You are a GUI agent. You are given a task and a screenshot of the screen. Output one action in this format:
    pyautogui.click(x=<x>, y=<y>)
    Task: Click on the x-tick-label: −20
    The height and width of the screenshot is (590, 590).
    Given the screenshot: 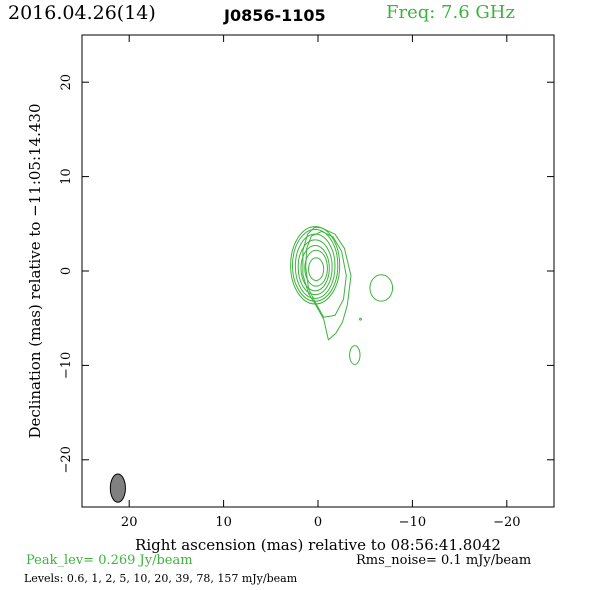 What is the action you would take?
    pyautogui.click(x=506, y=522)
    